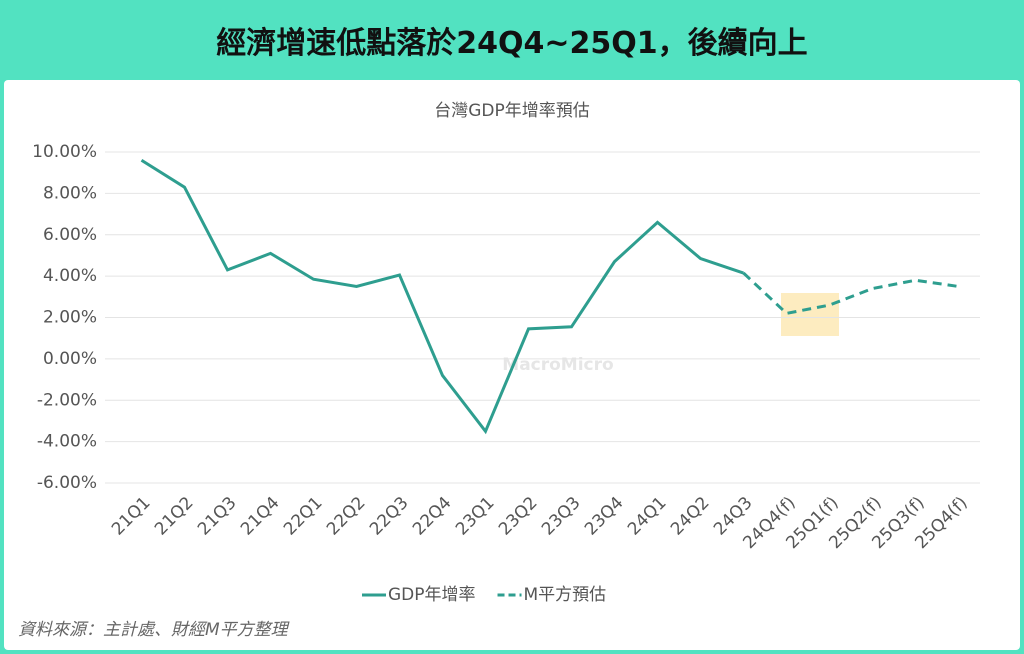  Describe the element at coordinates (70, 359) in the screenshot. I see `y-tick-label: 0.00%` at that location.